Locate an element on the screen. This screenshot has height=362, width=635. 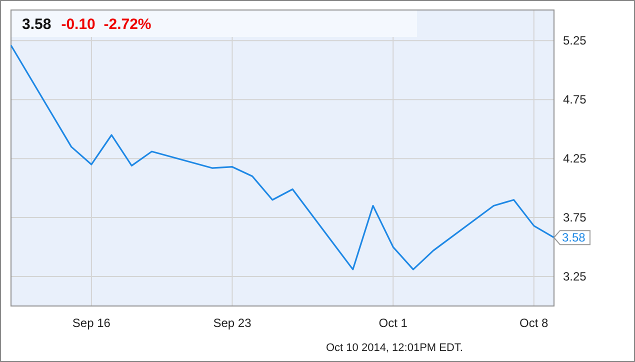
y-tick-label: 3.25 is located at coordinates (575, 276).